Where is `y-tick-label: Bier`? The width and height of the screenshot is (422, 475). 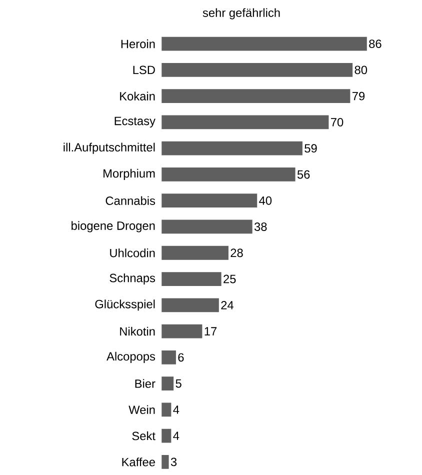
y-tick-label: Bier is located at coordinates (145, 383).